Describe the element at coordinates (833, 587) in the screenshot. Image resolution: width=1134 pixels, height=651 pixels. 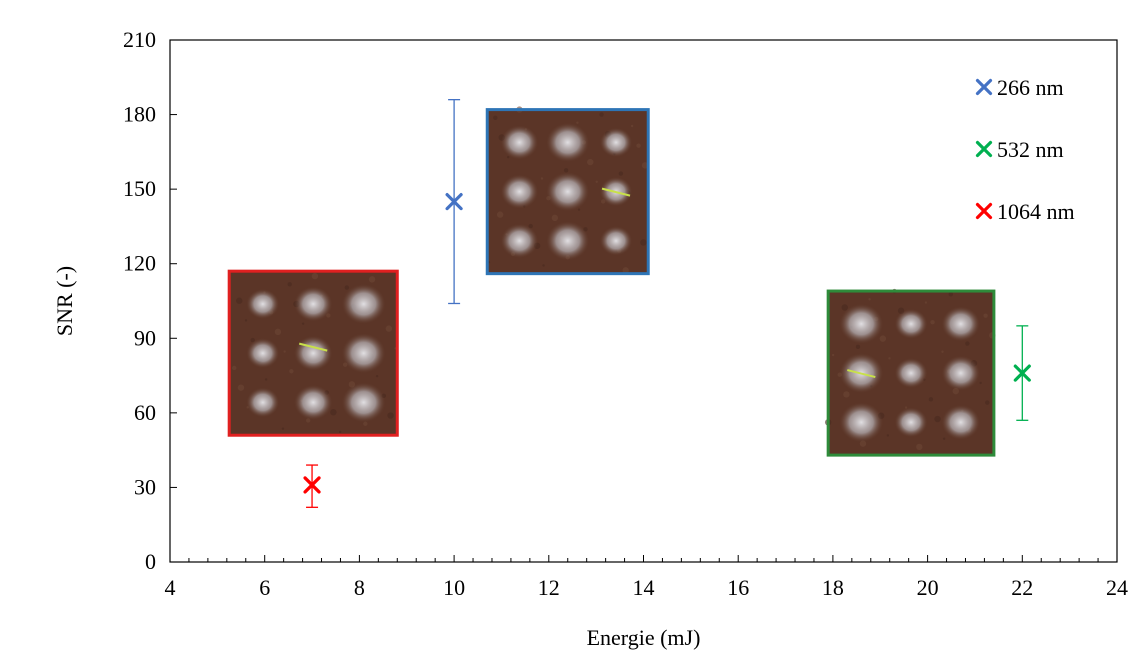
I see `x-tick-label: 18` at that location.